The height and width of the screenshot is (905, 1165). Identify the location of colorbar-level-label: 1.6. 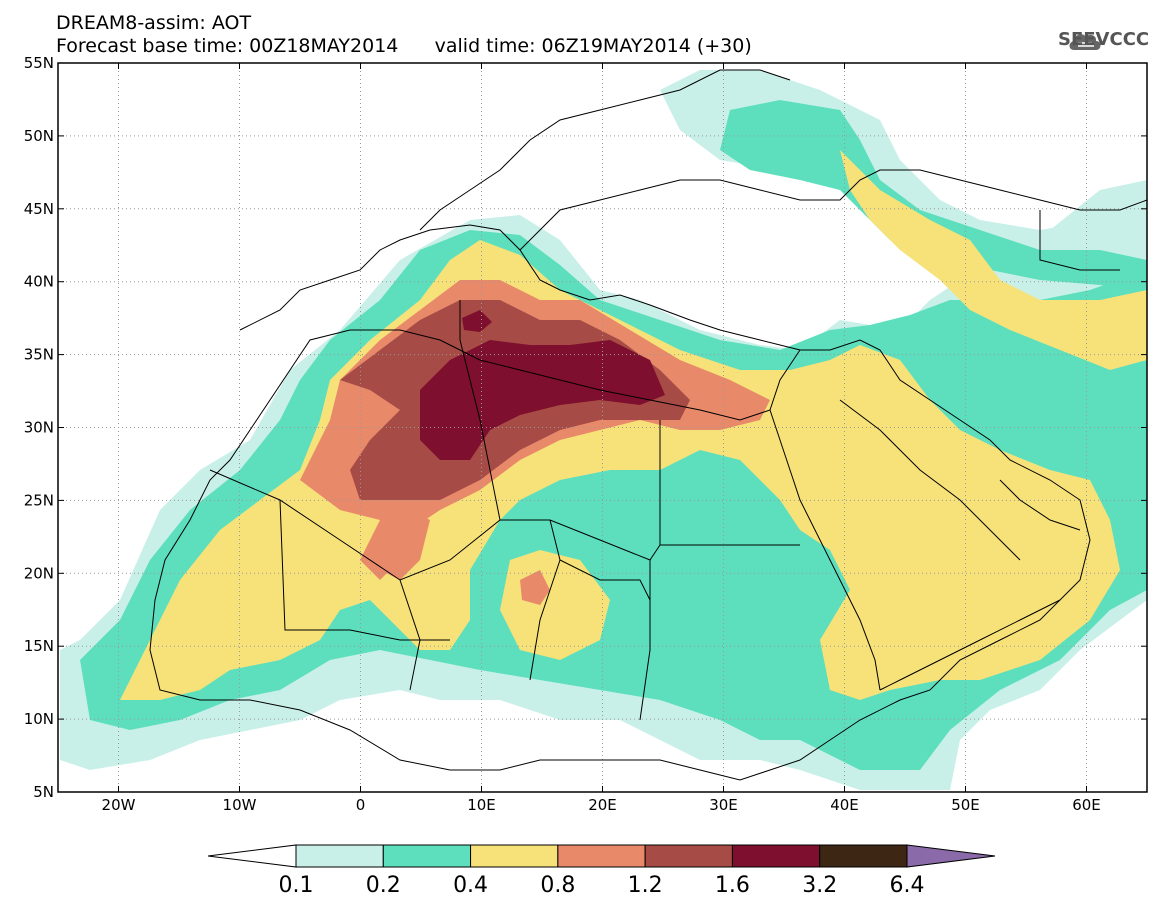
(732, 885).